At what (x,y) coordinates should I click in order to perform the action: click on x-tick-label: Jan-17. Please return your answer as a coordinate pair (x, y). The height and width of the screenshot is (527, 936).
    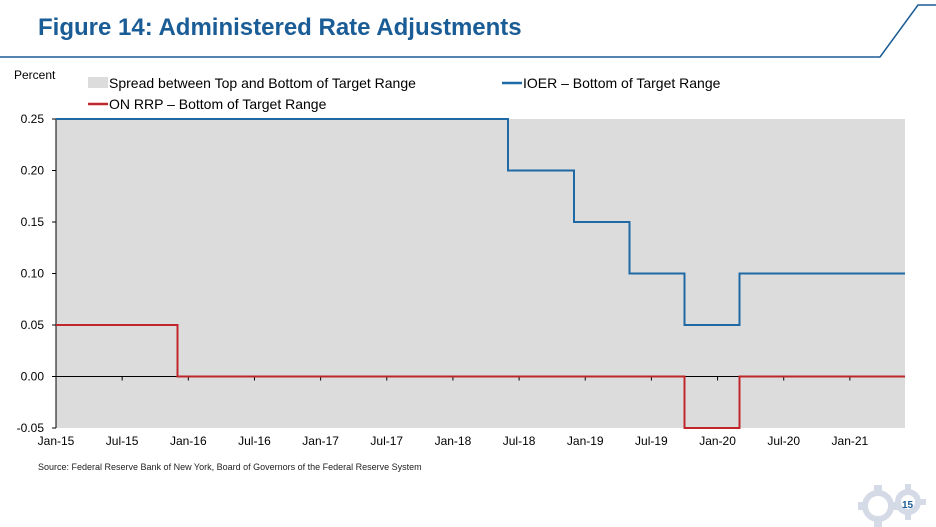
    Looking at the image, I should click on (320, 441).